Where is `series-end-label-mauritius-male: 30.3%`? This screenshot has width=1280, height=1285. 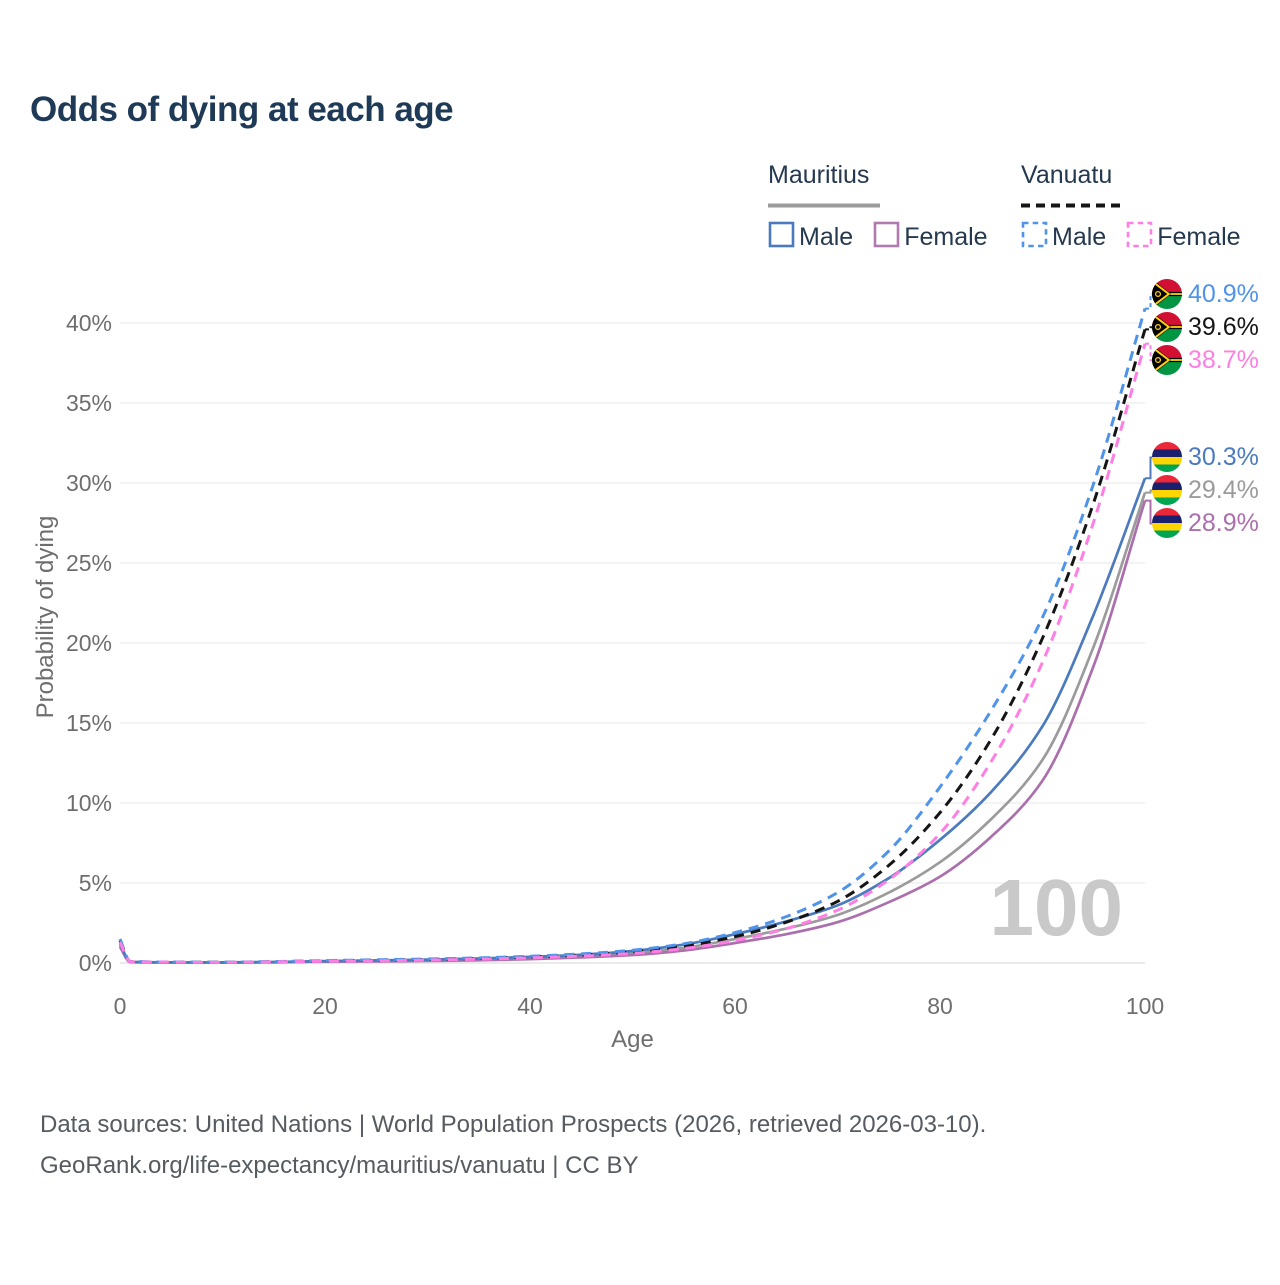 series-end-label-mauritius-male: 30.3% is located at coordinates (1205, 457).